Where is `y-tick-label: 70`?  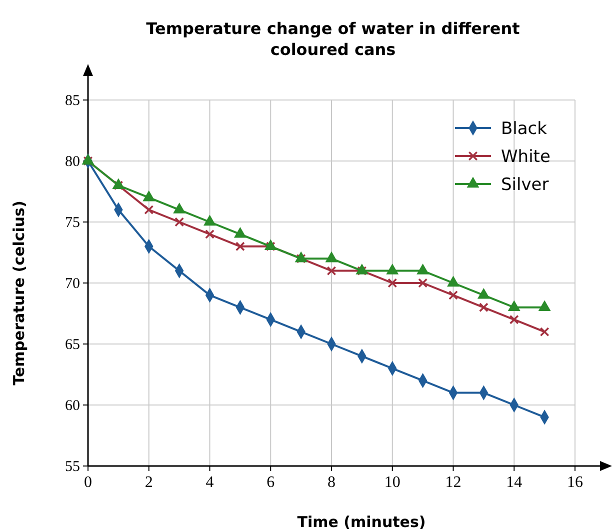
y-tick-label: 70 is located at coordinates (72, 284).